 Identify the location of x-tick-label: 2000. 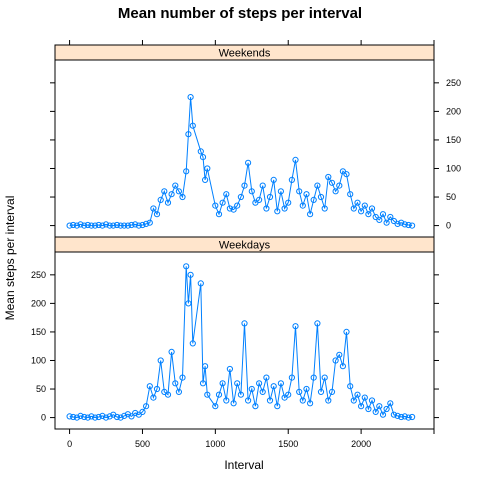
(361, 444).